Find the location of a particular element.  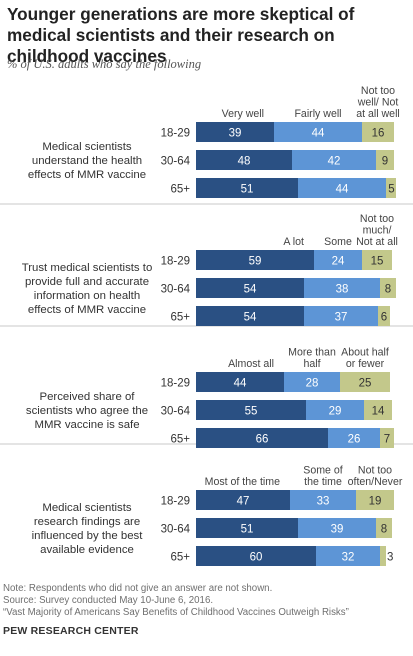

legend-label-2: Some is located at coordinates (338, 242).